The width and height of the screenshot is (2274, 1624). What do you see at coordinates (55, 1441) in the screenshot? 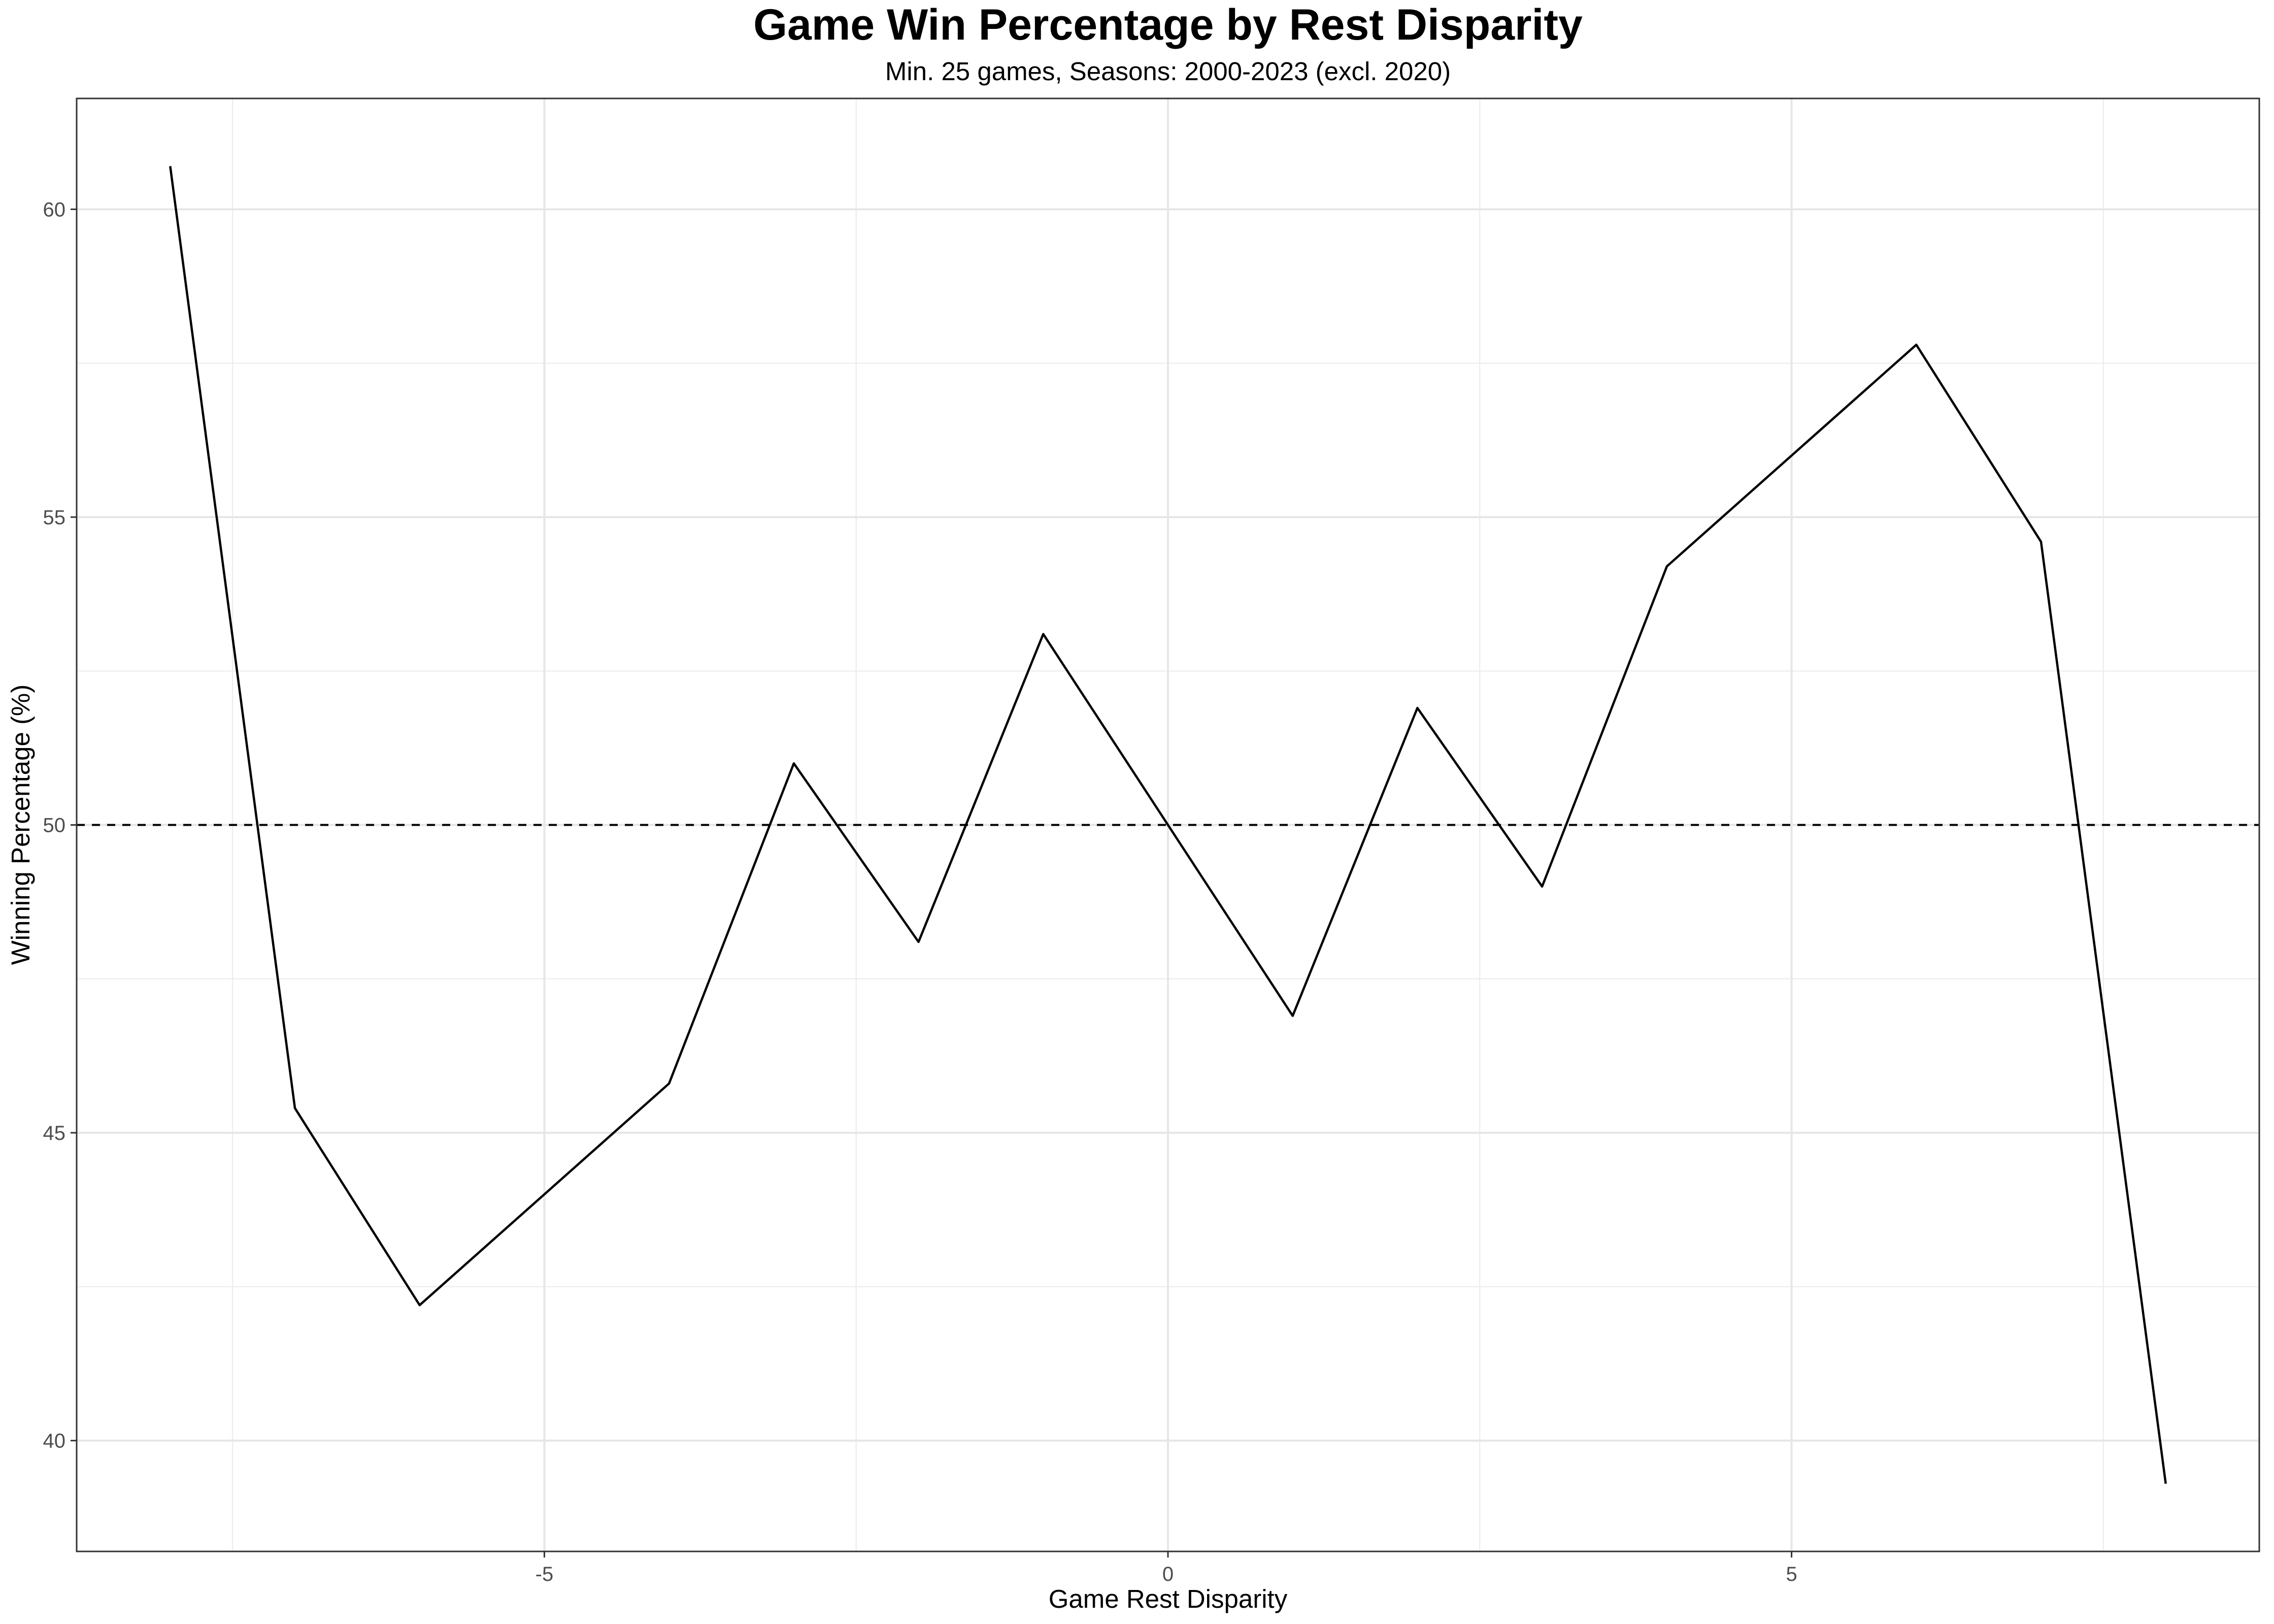
I see `y-tick-label: 40` at bounding box center [55, 1441].